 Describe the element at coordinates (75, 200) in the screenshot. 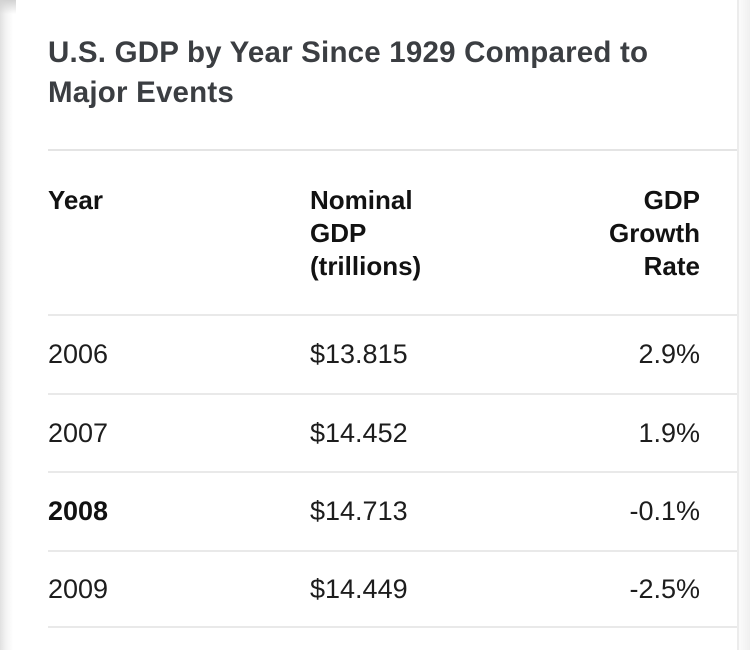

I see `column-header-year: Year` at that location.